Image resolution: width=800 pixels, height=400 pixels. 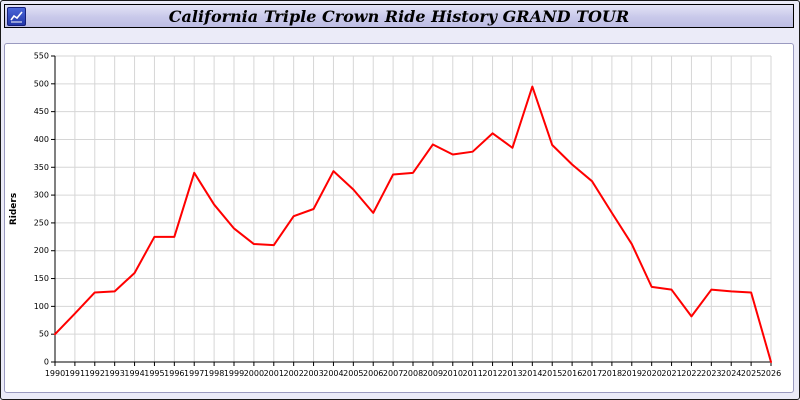 I want to click on x-tick-label: 2018, so click(x=612, y=373).